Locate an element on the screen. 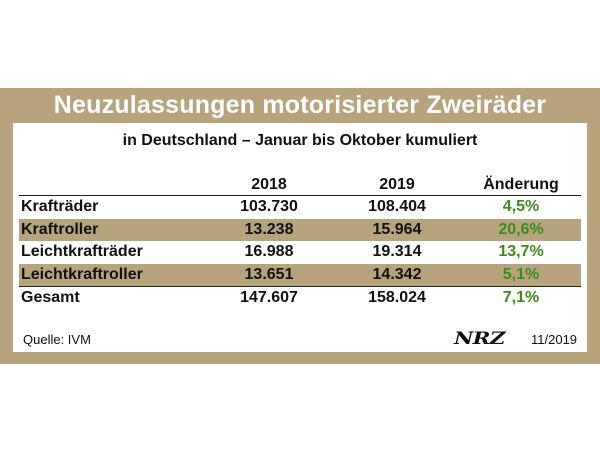  table-header-row: 2018 2019 Änderung is located at coordinates (300, 185).